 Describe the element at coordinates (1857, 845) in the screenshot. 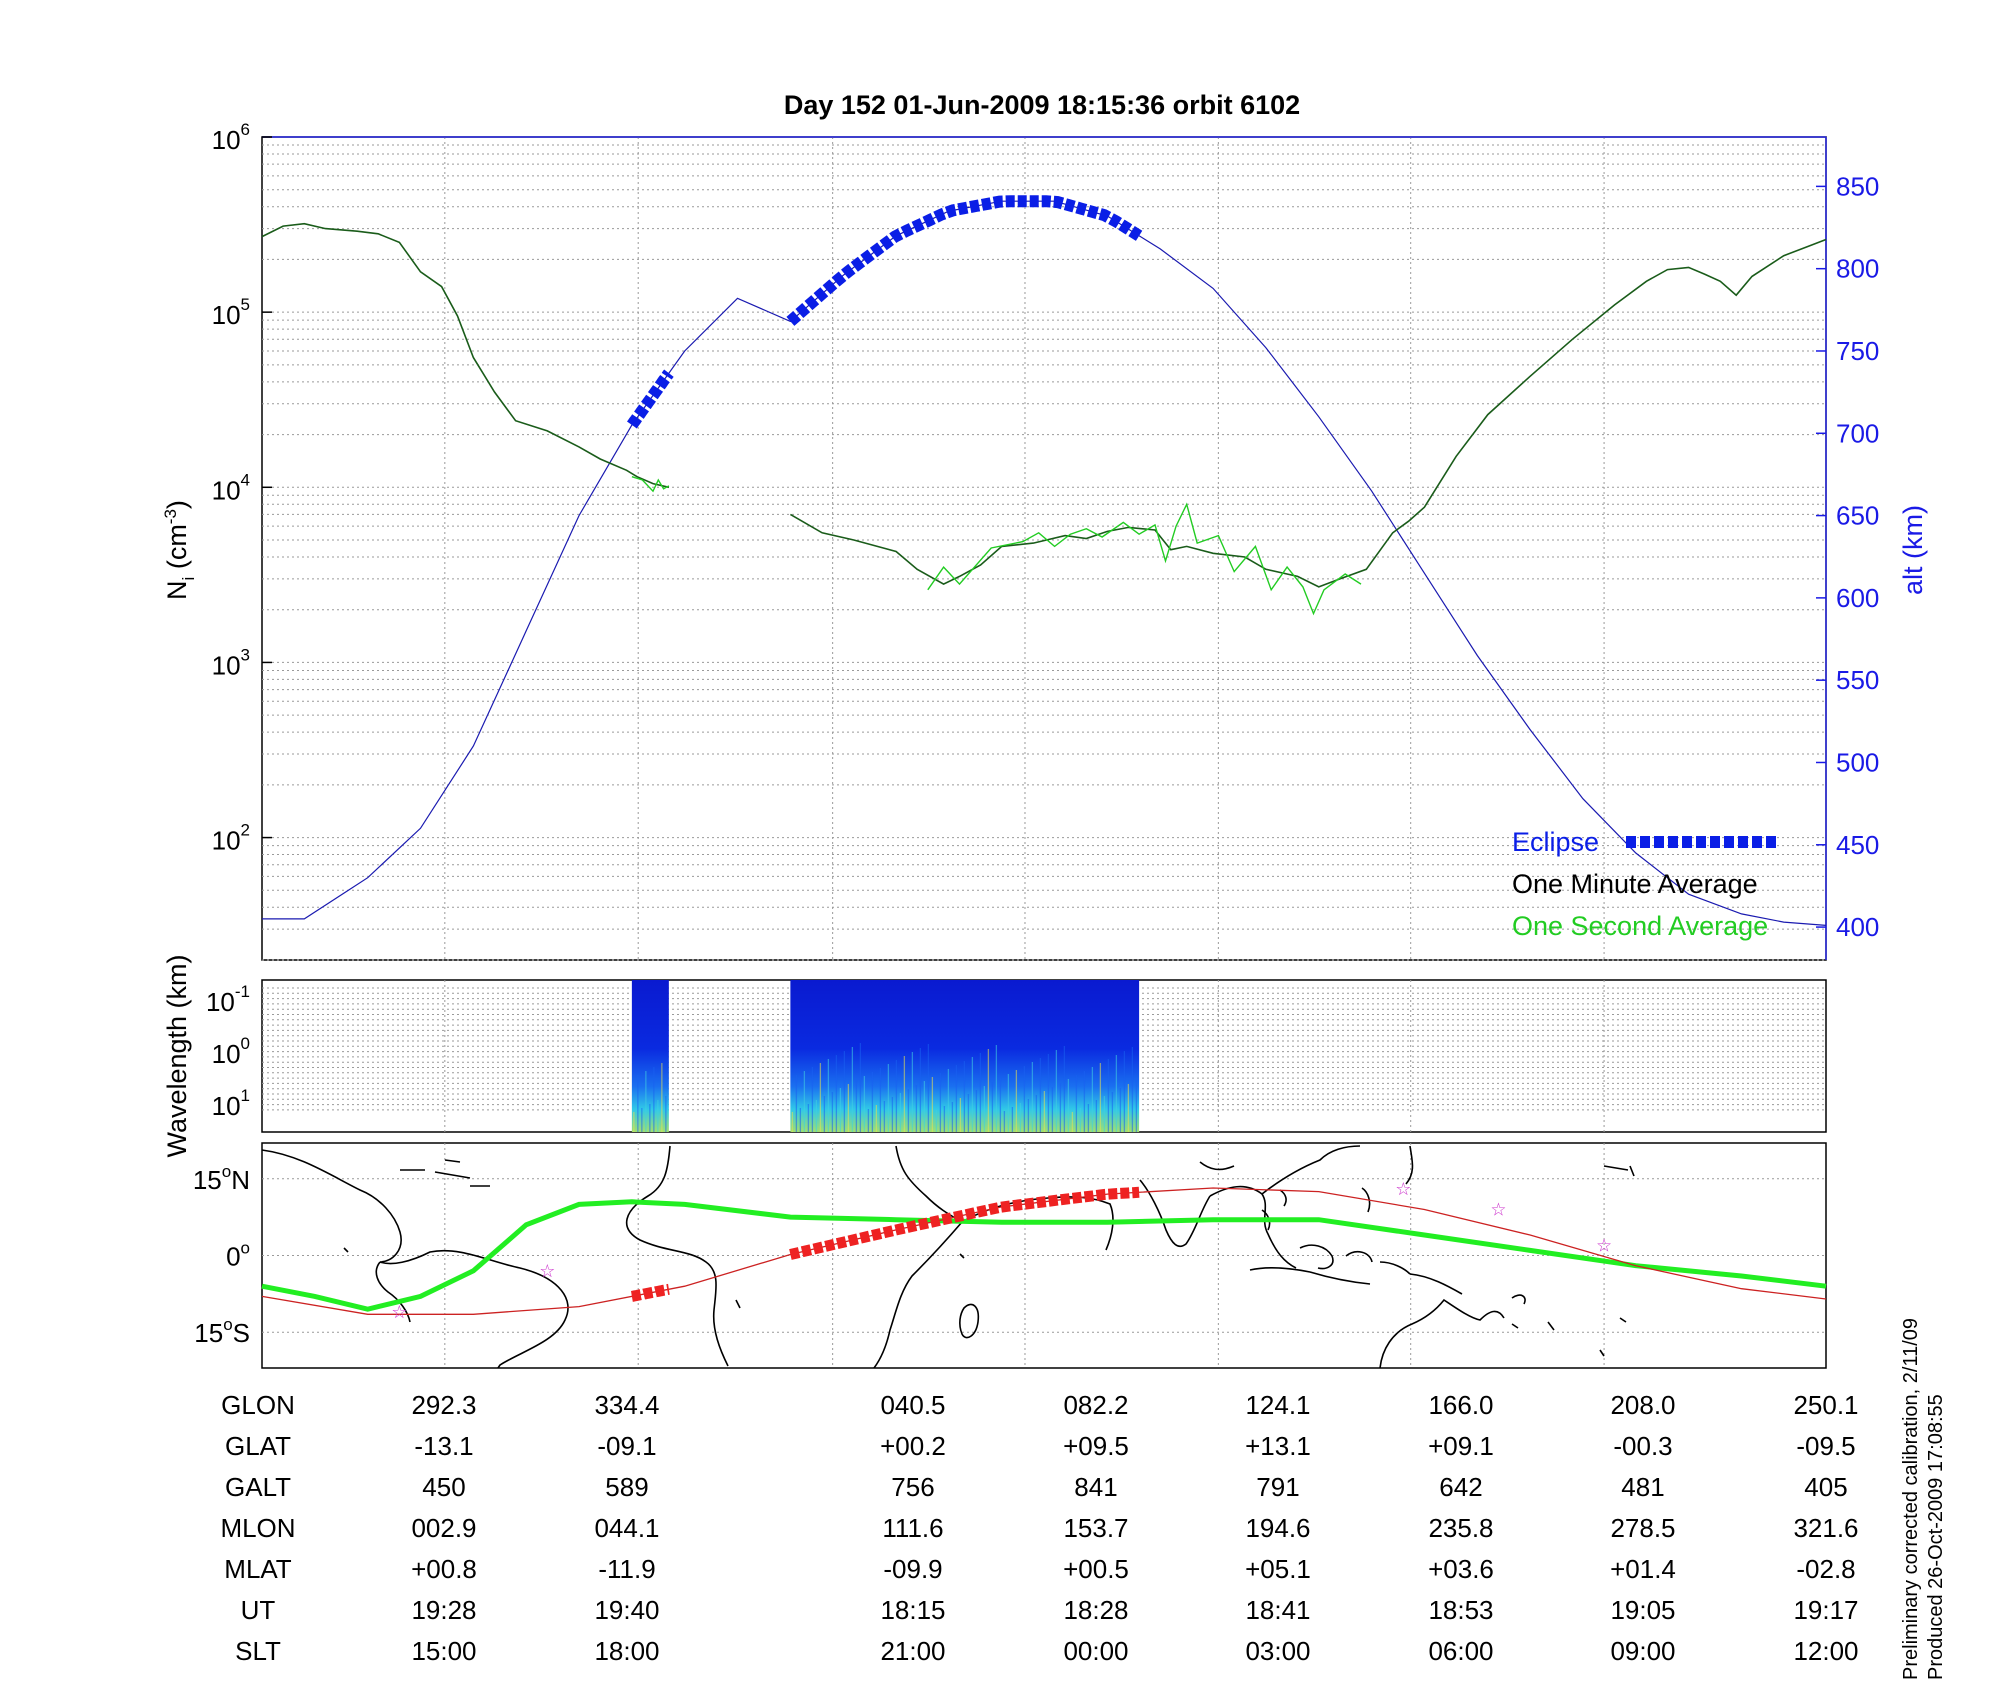

I see `right-tick-label: 450` at that location.